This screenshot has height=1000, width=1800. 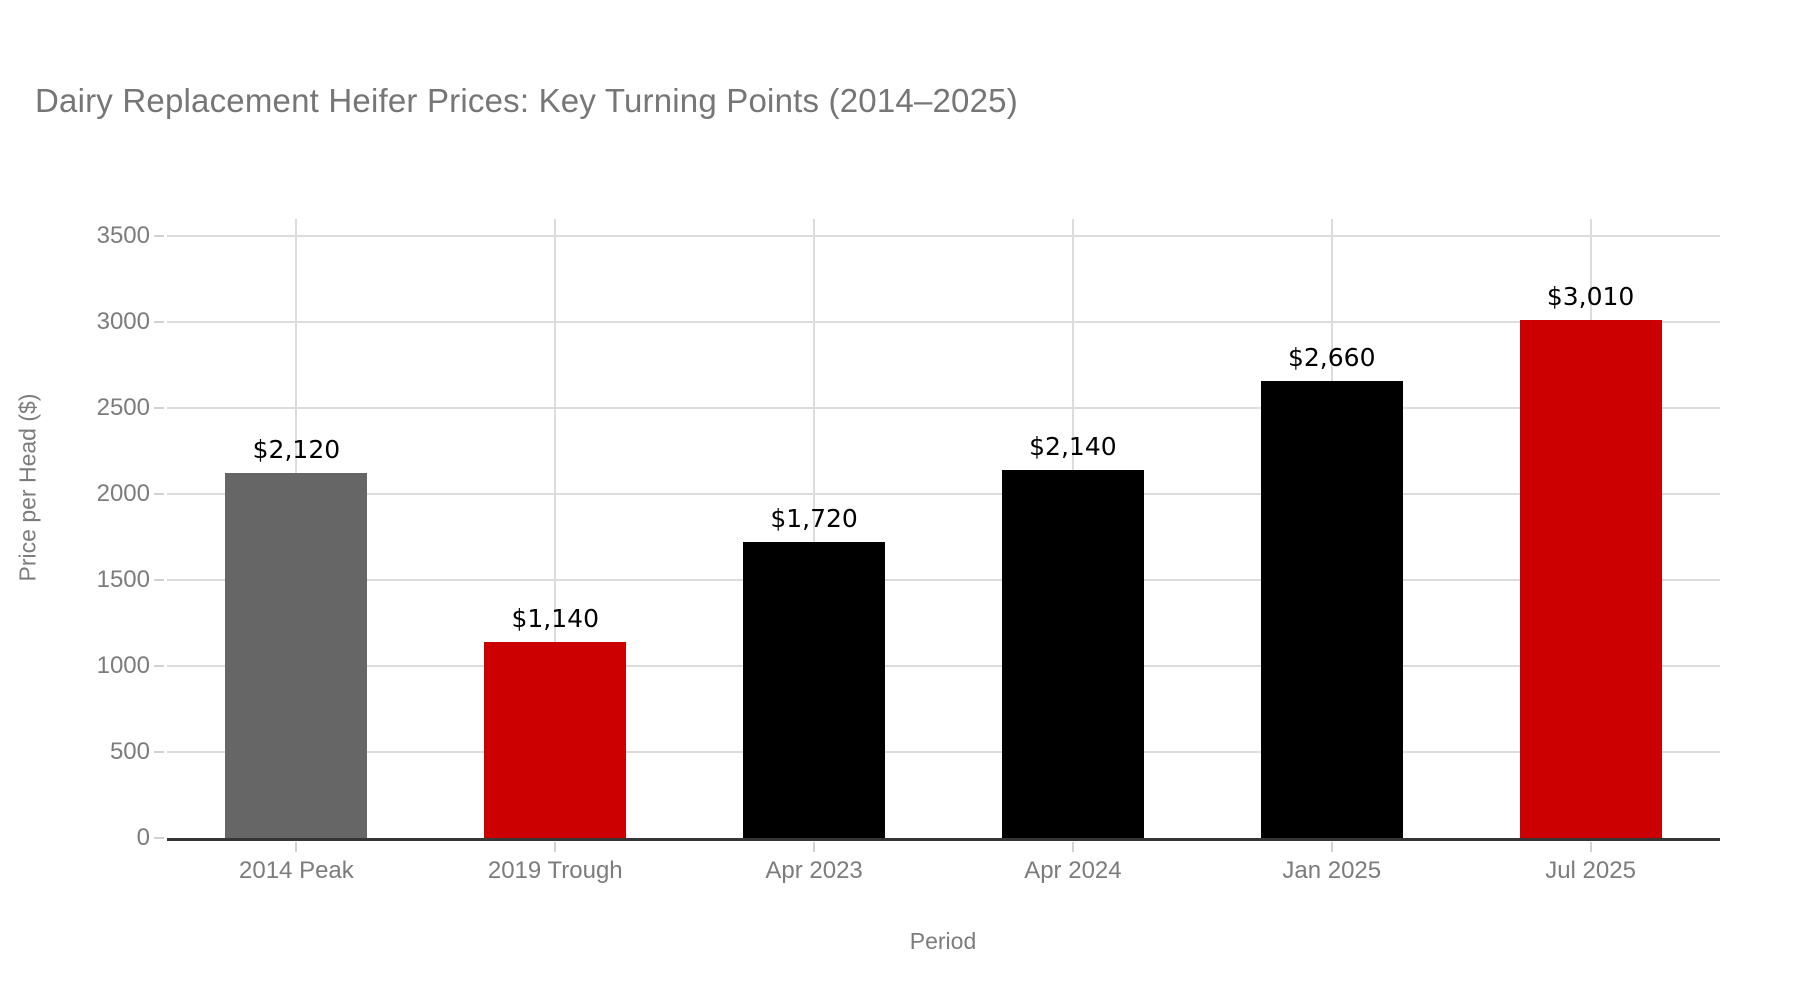 I want to click on bar-value-label: $2,120, so click(x=296, y=450).